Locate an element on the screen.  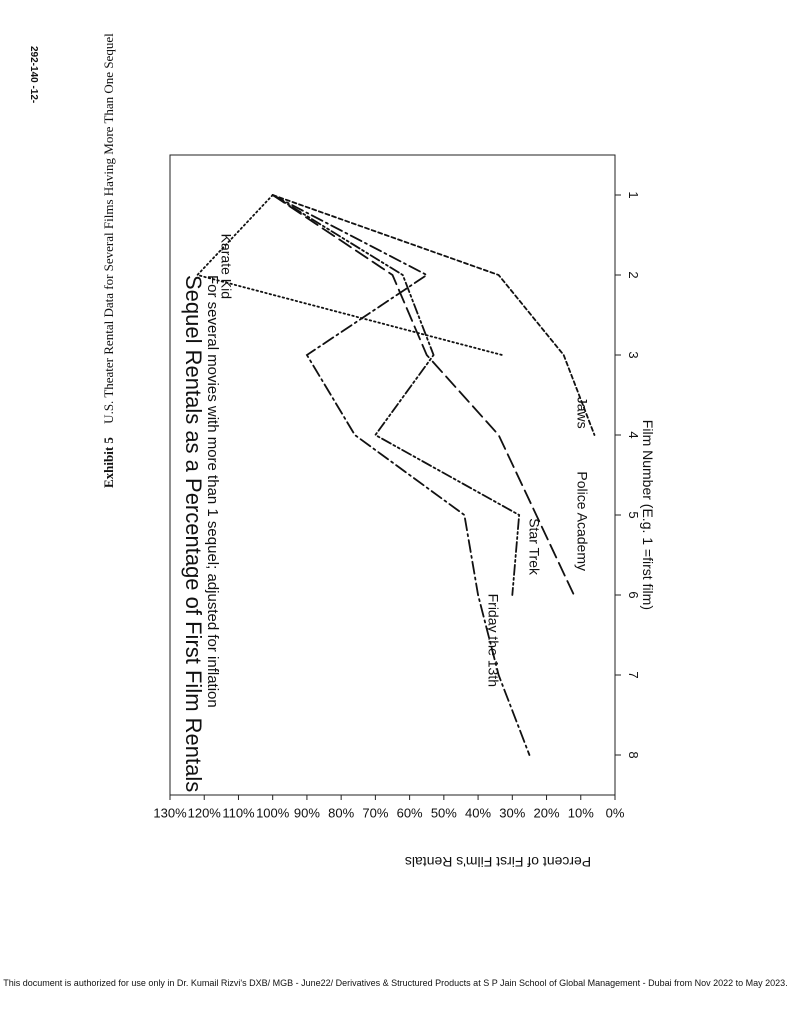
series-line-jaws is located at coordinates (433, 315).